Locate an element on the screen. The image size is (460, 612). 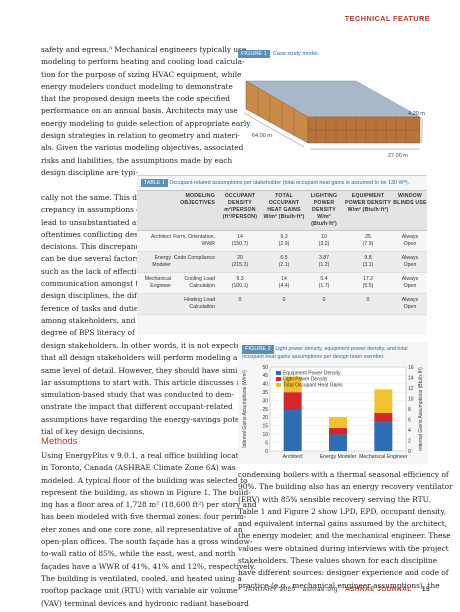
narrow-line: among stakeholders, and the is located at coordinates (95, 320).